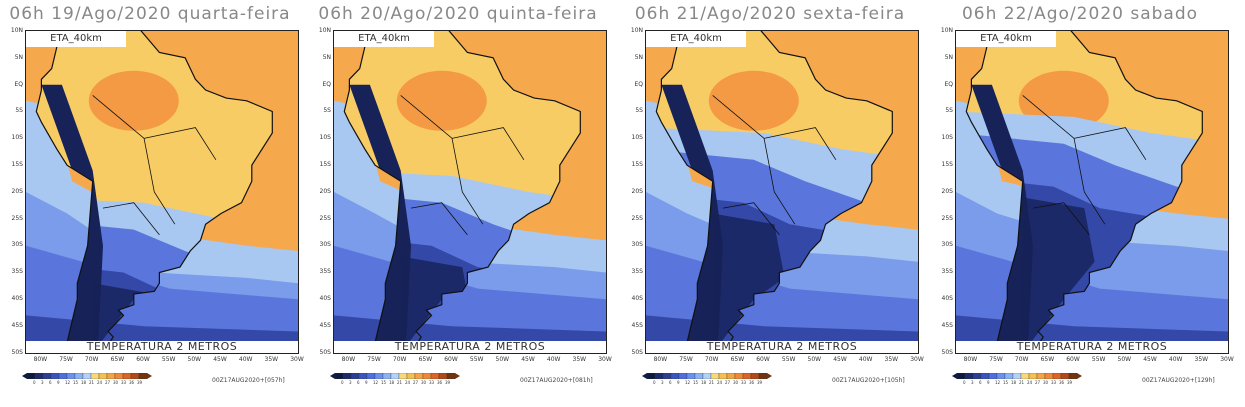  What do you see at coordinates (132, 382) in the screenshot?
I see `colorbar-label: 36` at bounding box center [132, 382].